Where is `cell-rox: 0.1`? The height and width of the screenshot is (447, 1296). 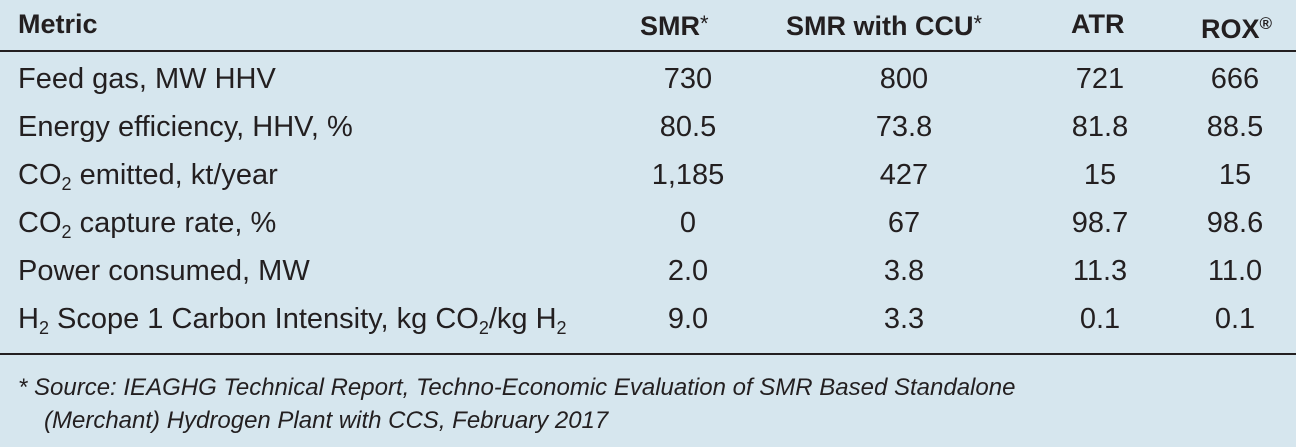
cell-rox: 0.1 is located at coordinates (1235, 319).